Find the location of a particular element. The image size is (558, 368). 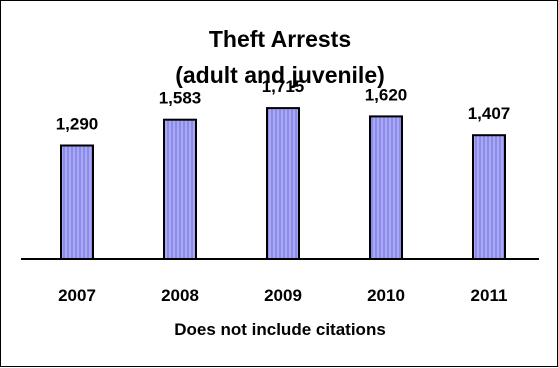

value-label-2009: 1,715 is located at coordinates (283, 86).